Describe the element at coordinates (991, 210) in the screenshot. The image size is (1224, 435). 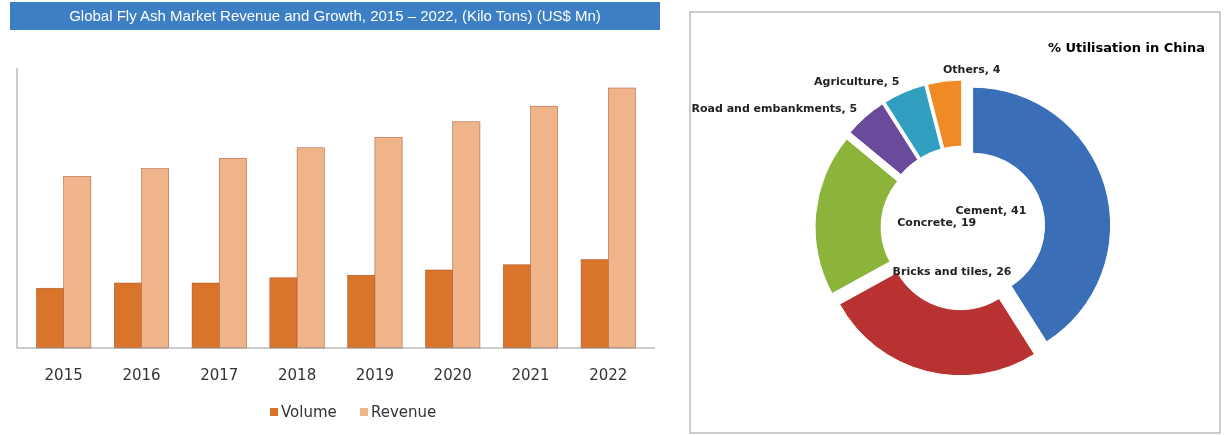
I see `slice-label: Cement, 41` at that location.